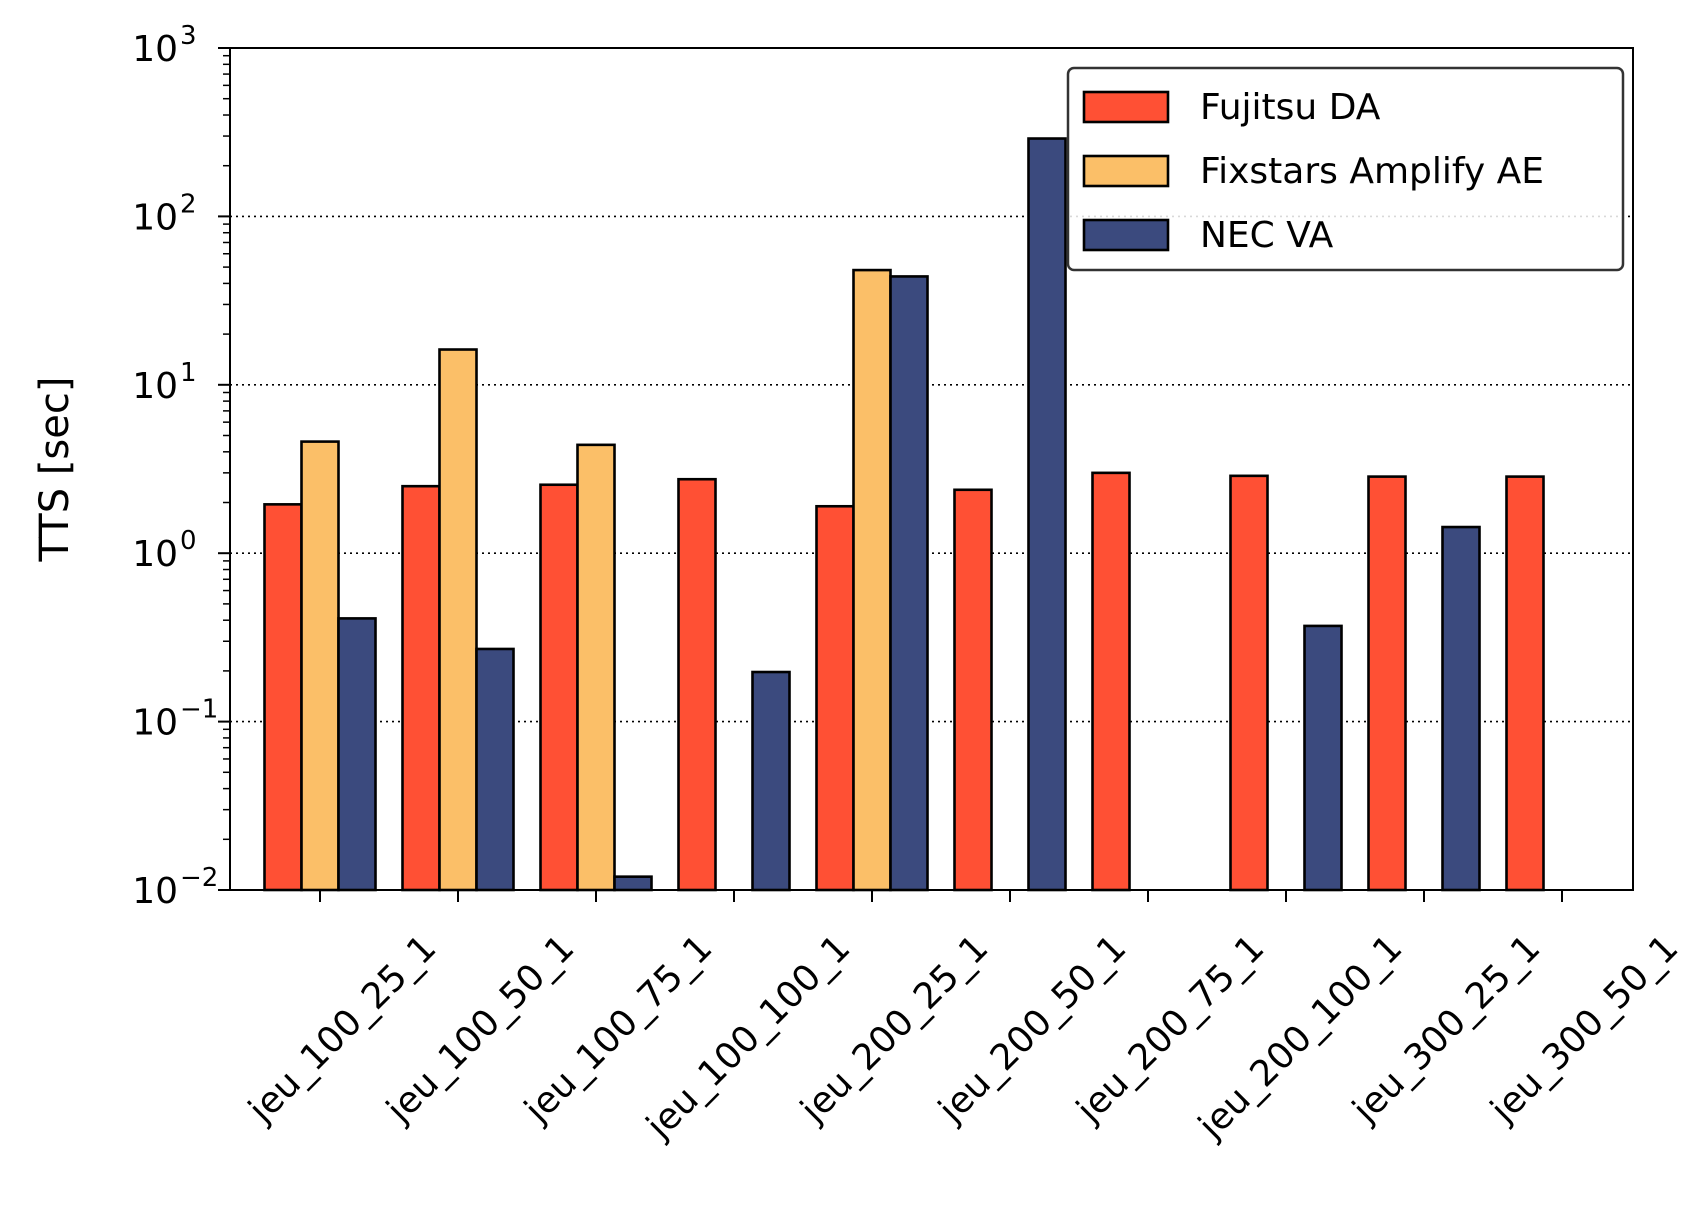 The image size is (1693, 1219). Describe the element at coordinates (199, 878) in the screenshot. I see `y-tick-exponent: −2` at that location.